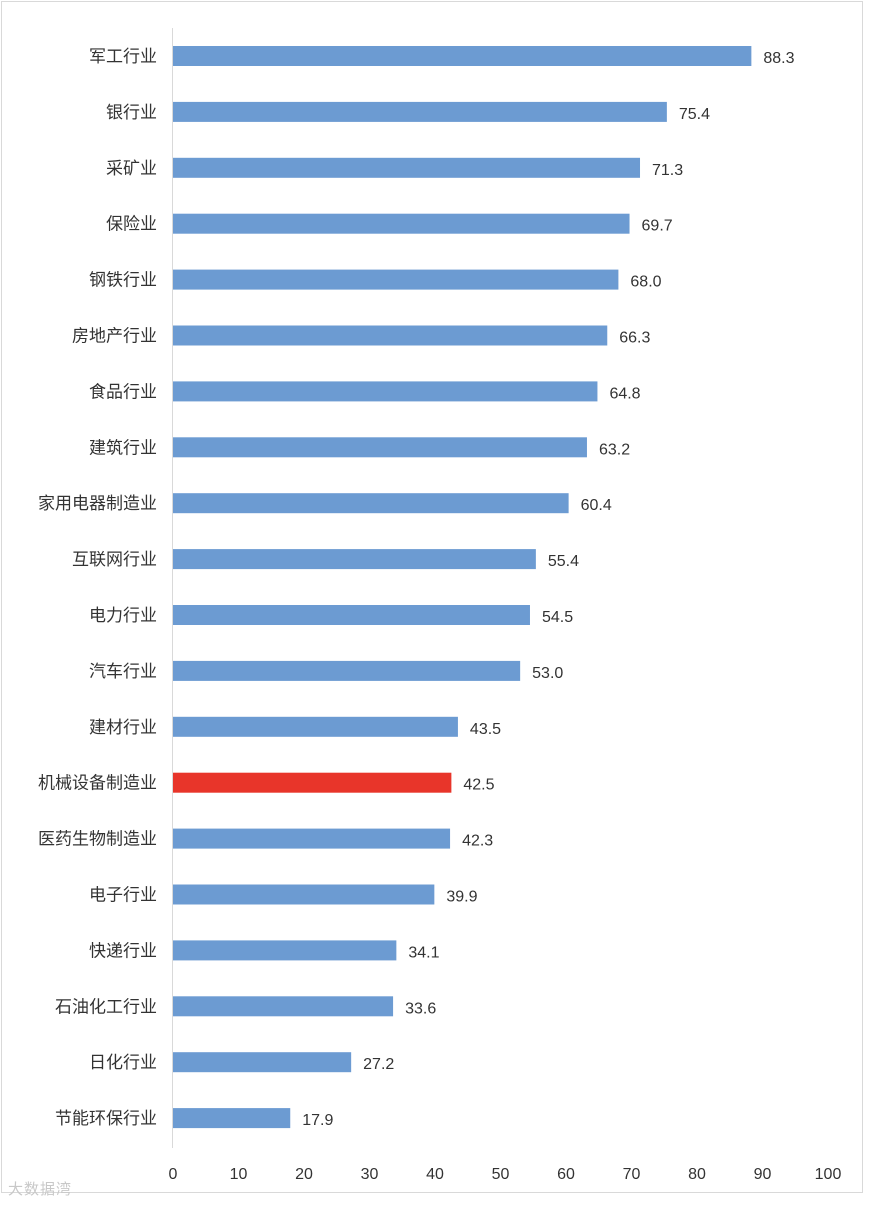  Describe the element at coordinates (763, 1174) in the screenshot. I see `x-tick-label: 90` at that location.